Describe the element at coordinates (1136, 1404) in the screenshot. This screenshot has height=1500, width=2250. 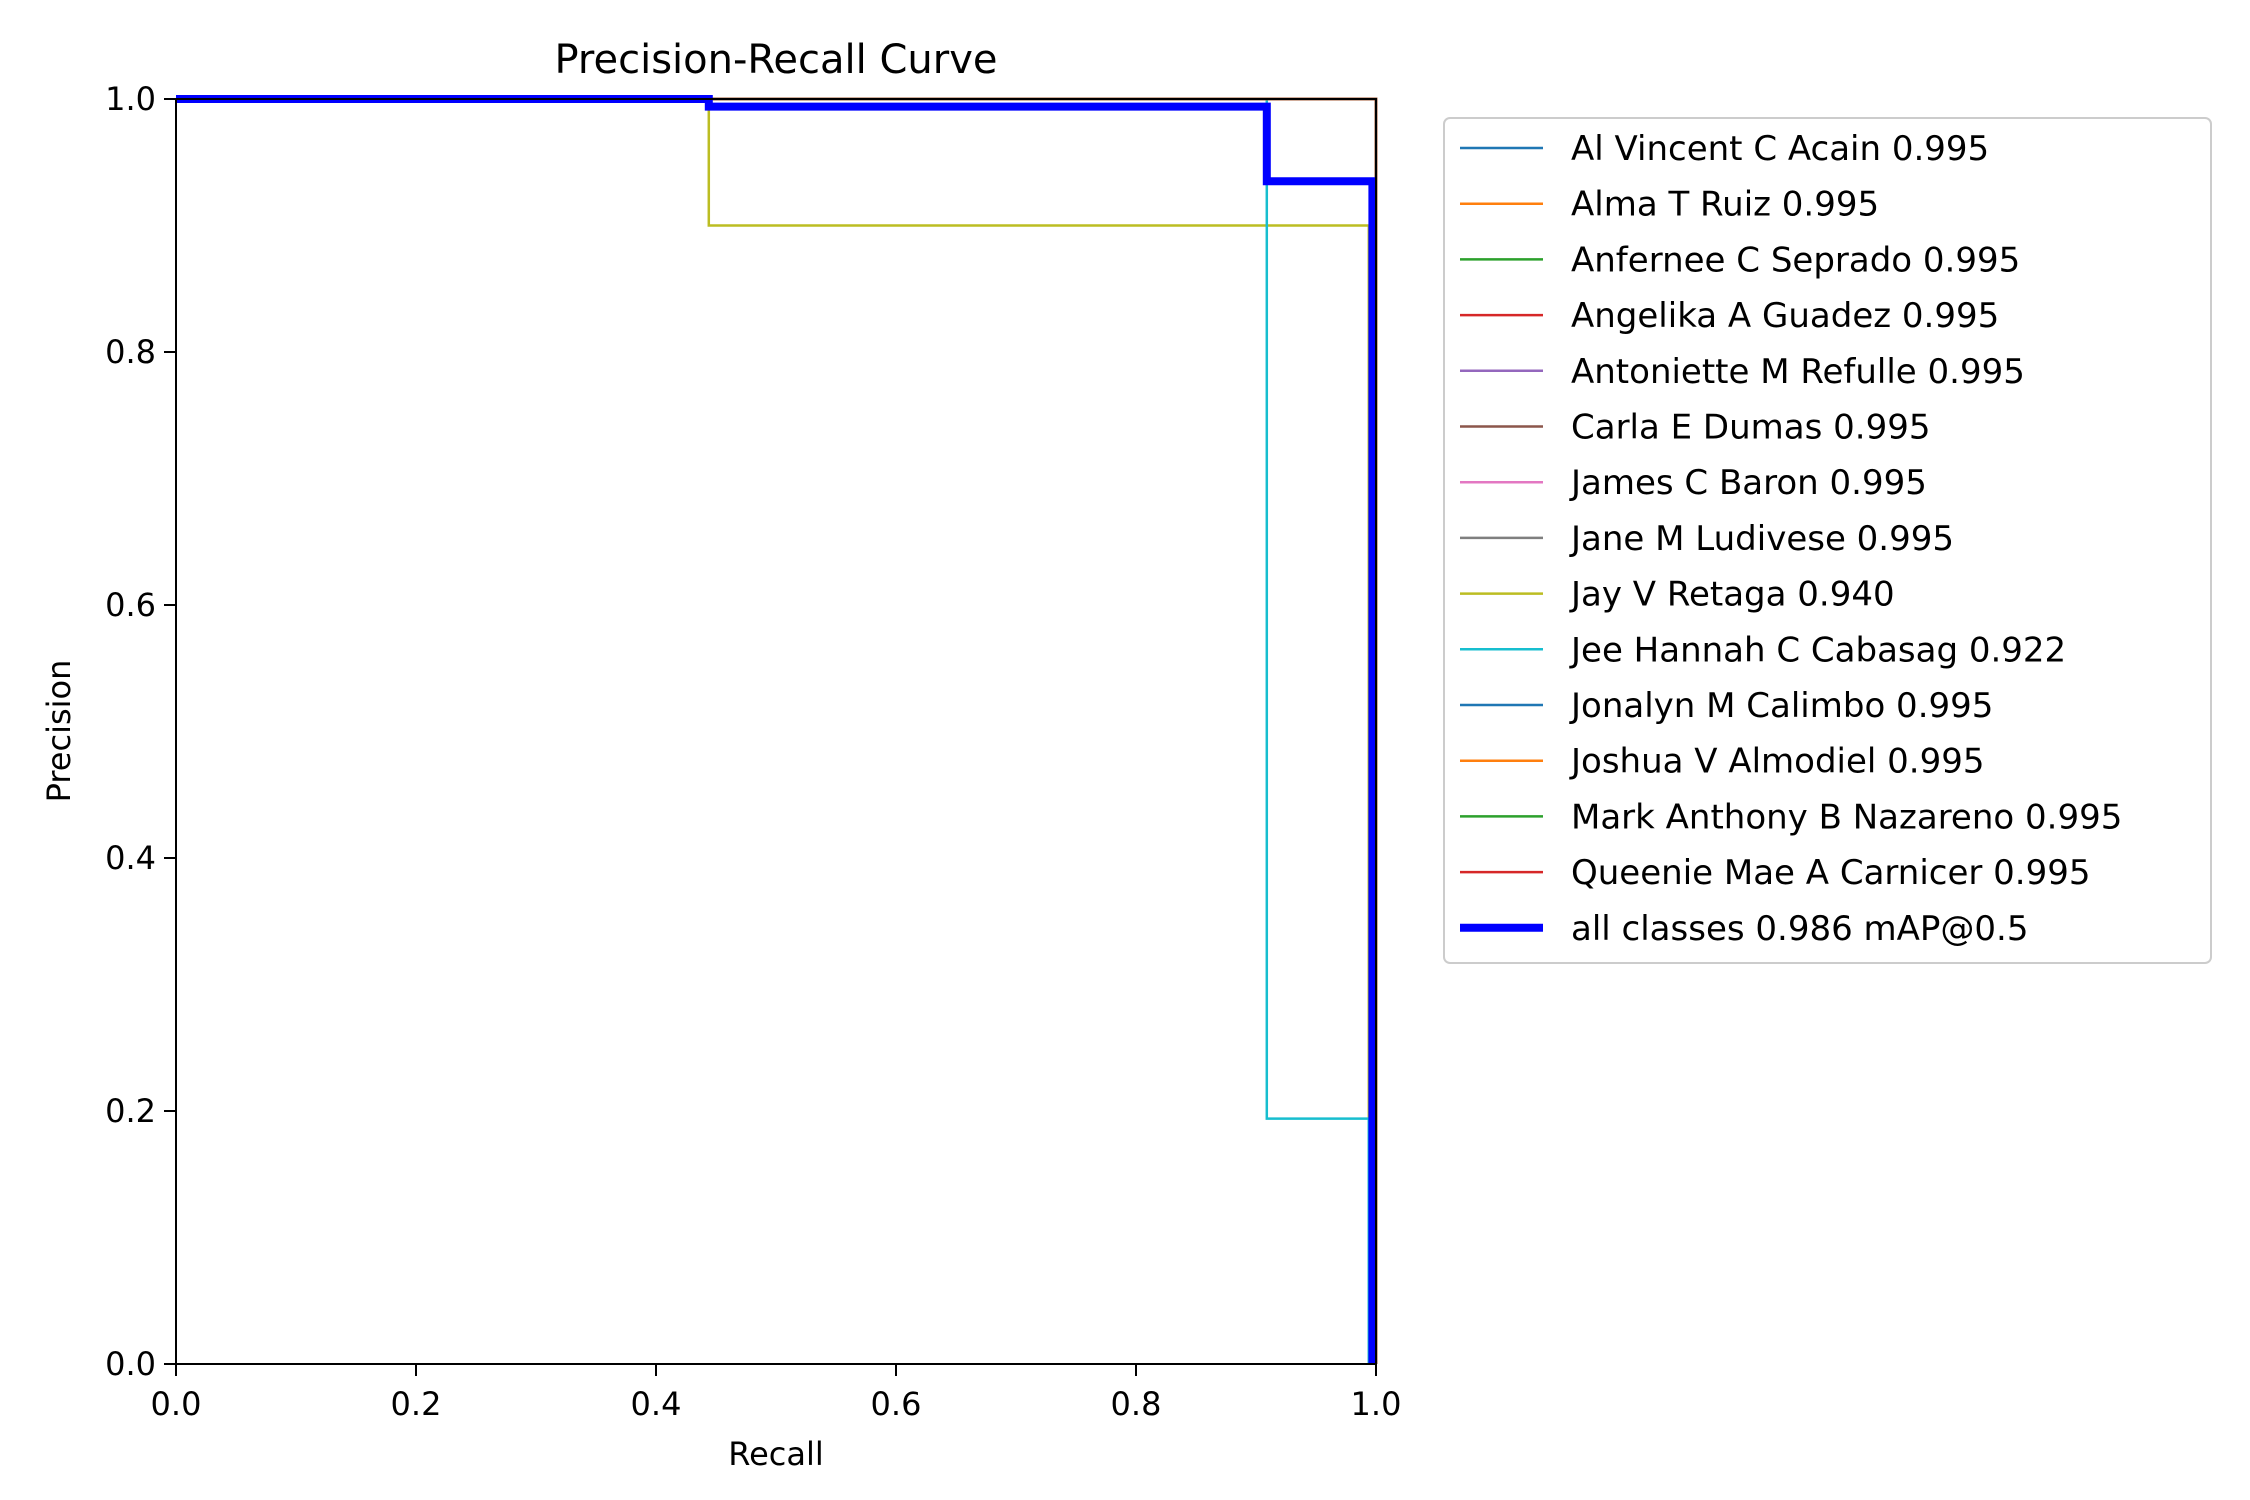
I see `x-tick-label: 0.8` at that location.